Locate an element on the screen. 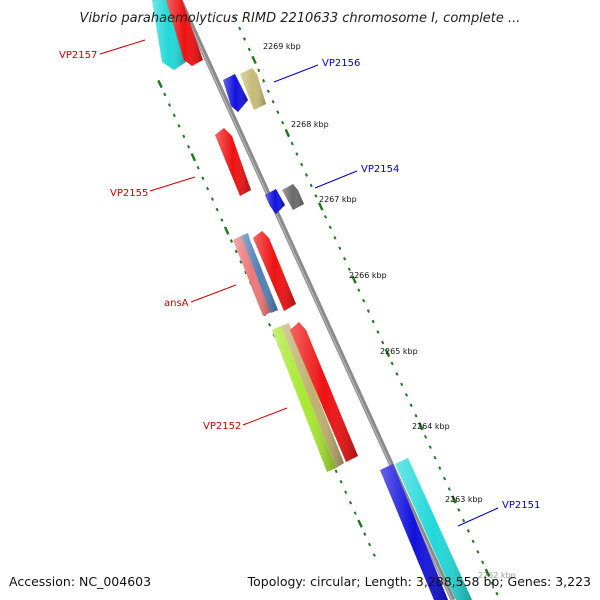 The height and width of the screenshot is (600, 600). accession-text: Accession: NC_004603 is located at coordinates (80, 581).